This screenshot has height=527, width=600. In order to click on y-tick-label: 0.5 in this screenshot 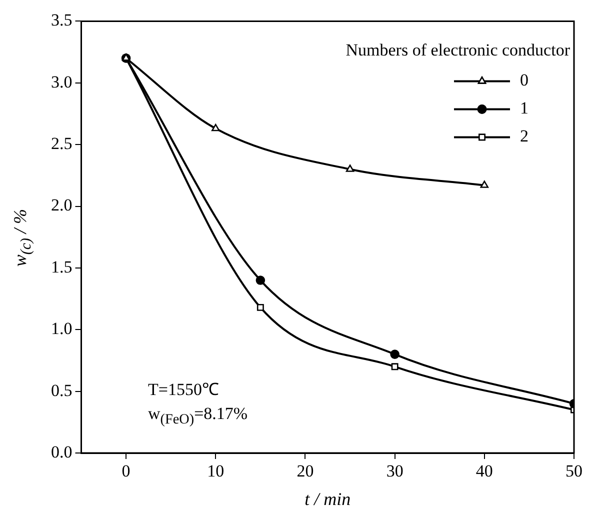, I will do `click(61, 390)`.